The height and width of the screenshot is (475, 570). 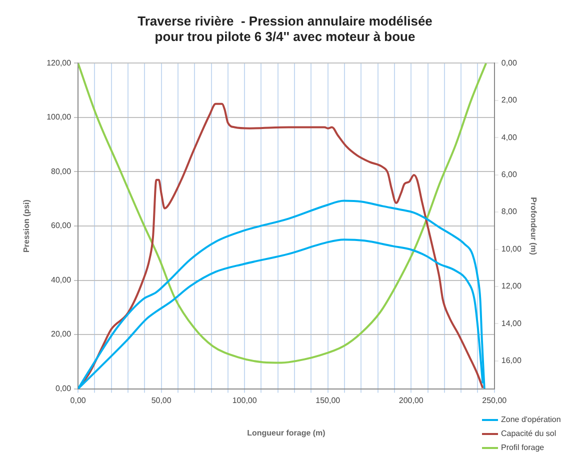 What do you see at coordinates (495, 400) in the screenshot?
I see `x-tick-label: 250,00` at bounding box center [495, 400].